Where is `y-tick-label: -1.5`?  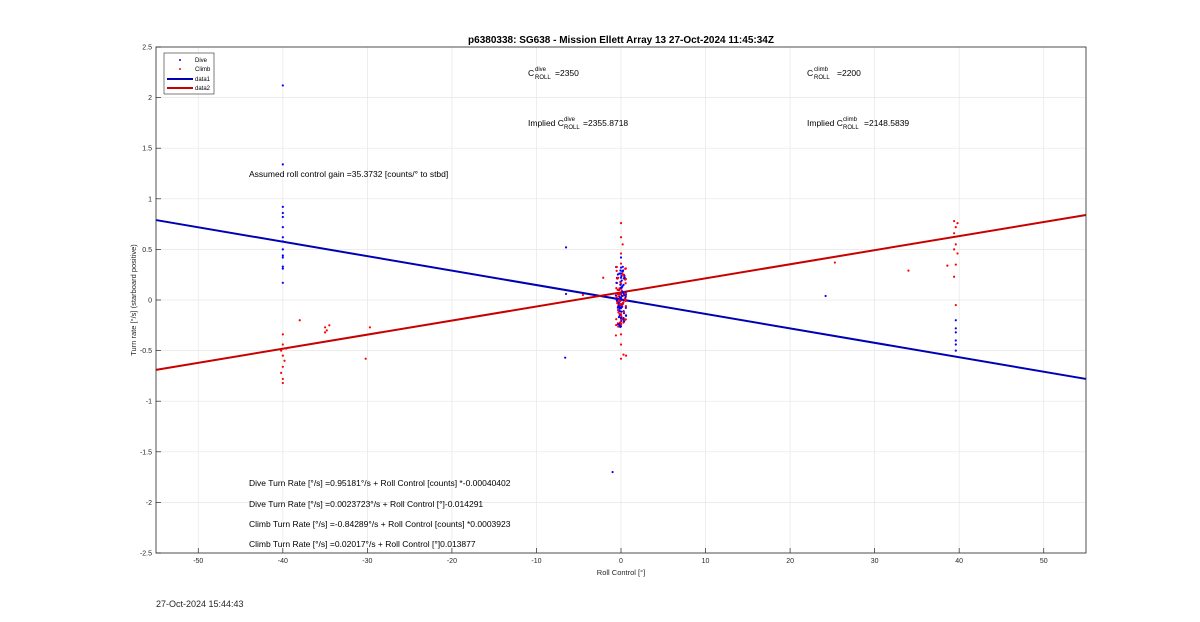 y-tick-label: -1.5 is located at coordinates (146, 452).